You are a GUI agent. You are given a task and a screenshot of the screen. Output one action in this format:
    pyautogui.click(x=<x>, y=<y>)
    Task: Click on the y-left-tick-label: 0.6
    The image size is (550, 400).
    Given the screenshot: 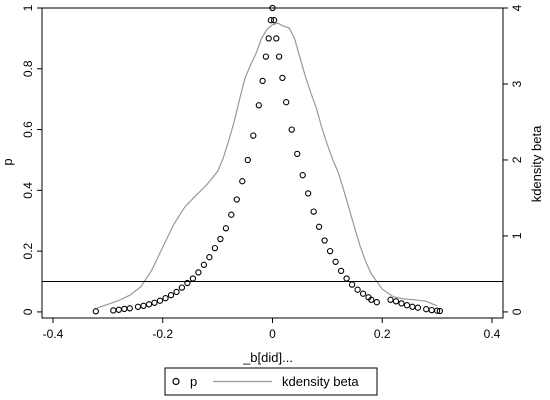 What is the action you would take?
    pyautogui.click(x=28, y=129)
    